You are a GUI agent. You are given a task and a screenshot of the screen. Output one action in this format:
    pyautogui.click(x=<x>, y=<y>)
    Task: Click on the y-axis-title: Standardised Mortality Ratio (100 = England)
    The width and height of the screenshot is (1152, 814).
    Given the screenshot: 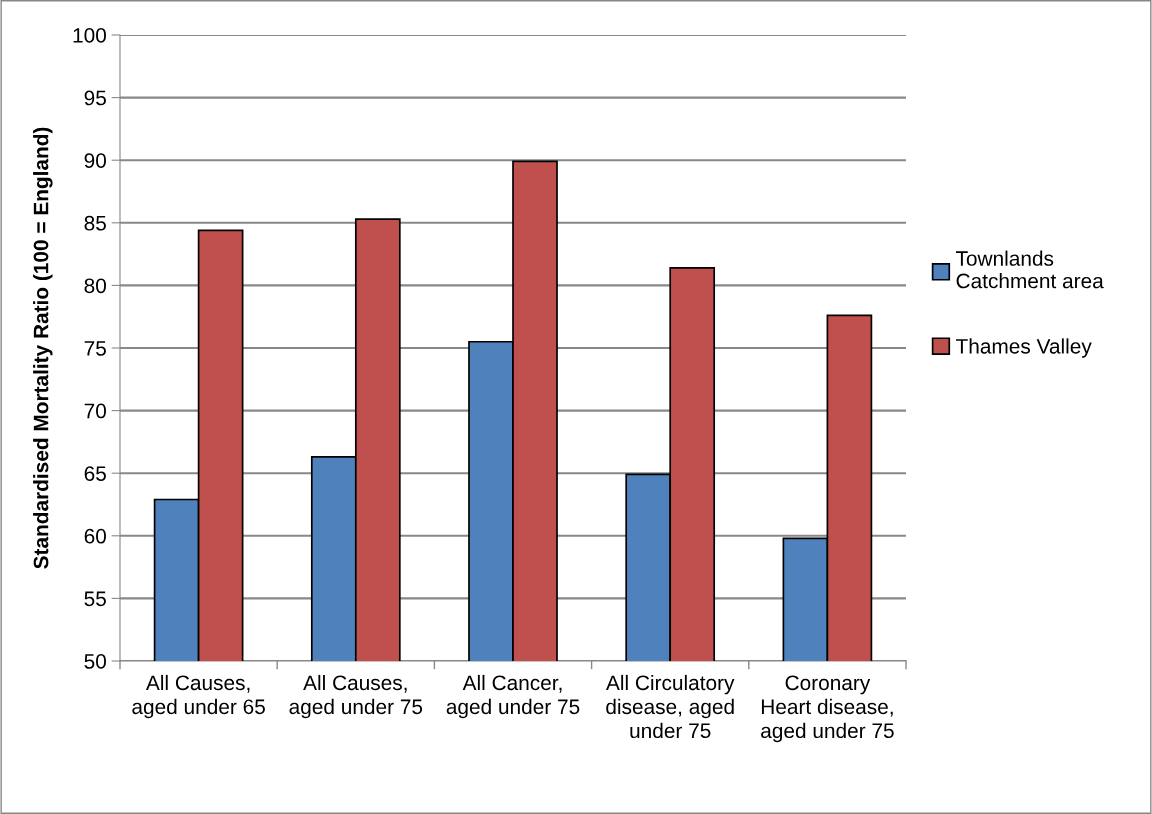 What is the action you would take?
    pyautogui.click(x=43, y=348)
    